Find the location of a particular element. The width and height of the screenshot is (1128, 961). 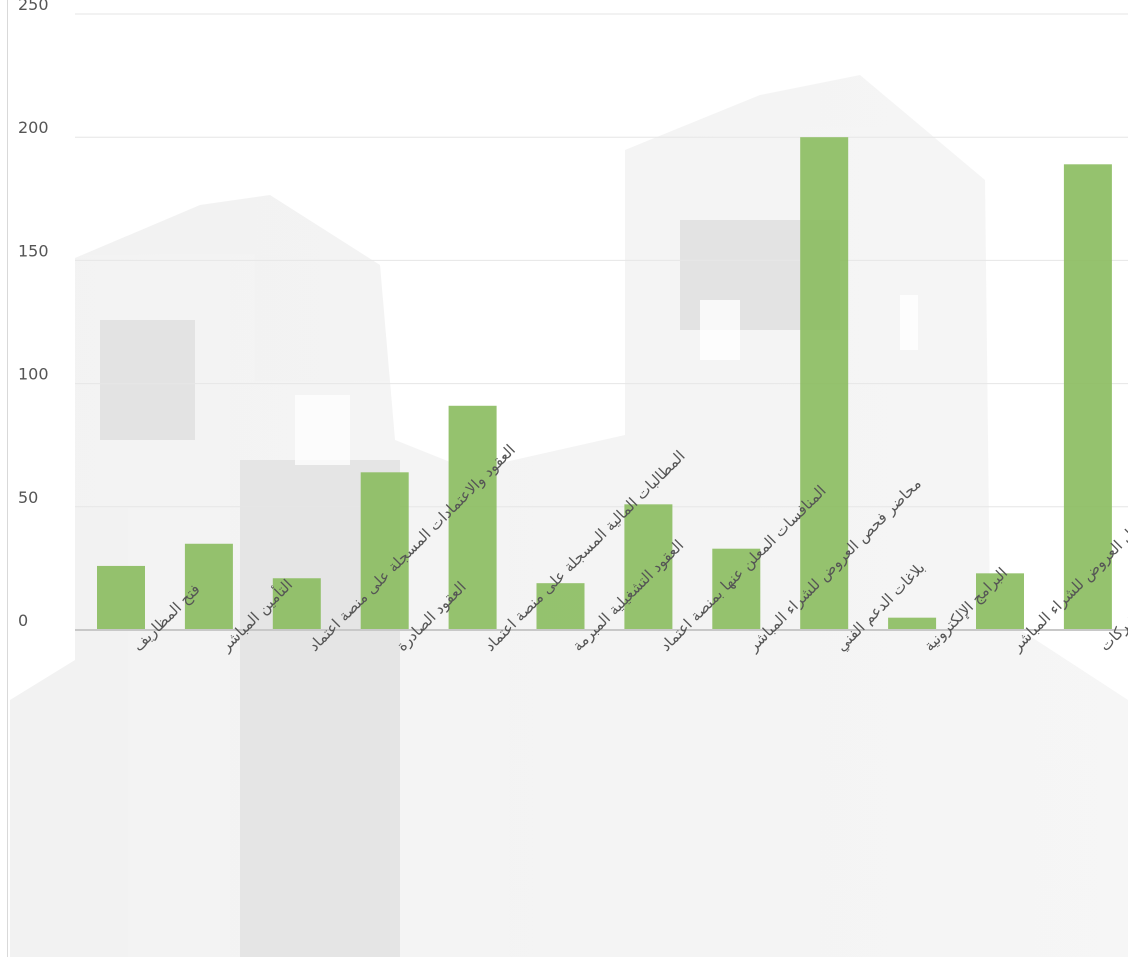

y-axis-ticks: 0 50 100 150 200 250 is located at coordinates (33, 315).